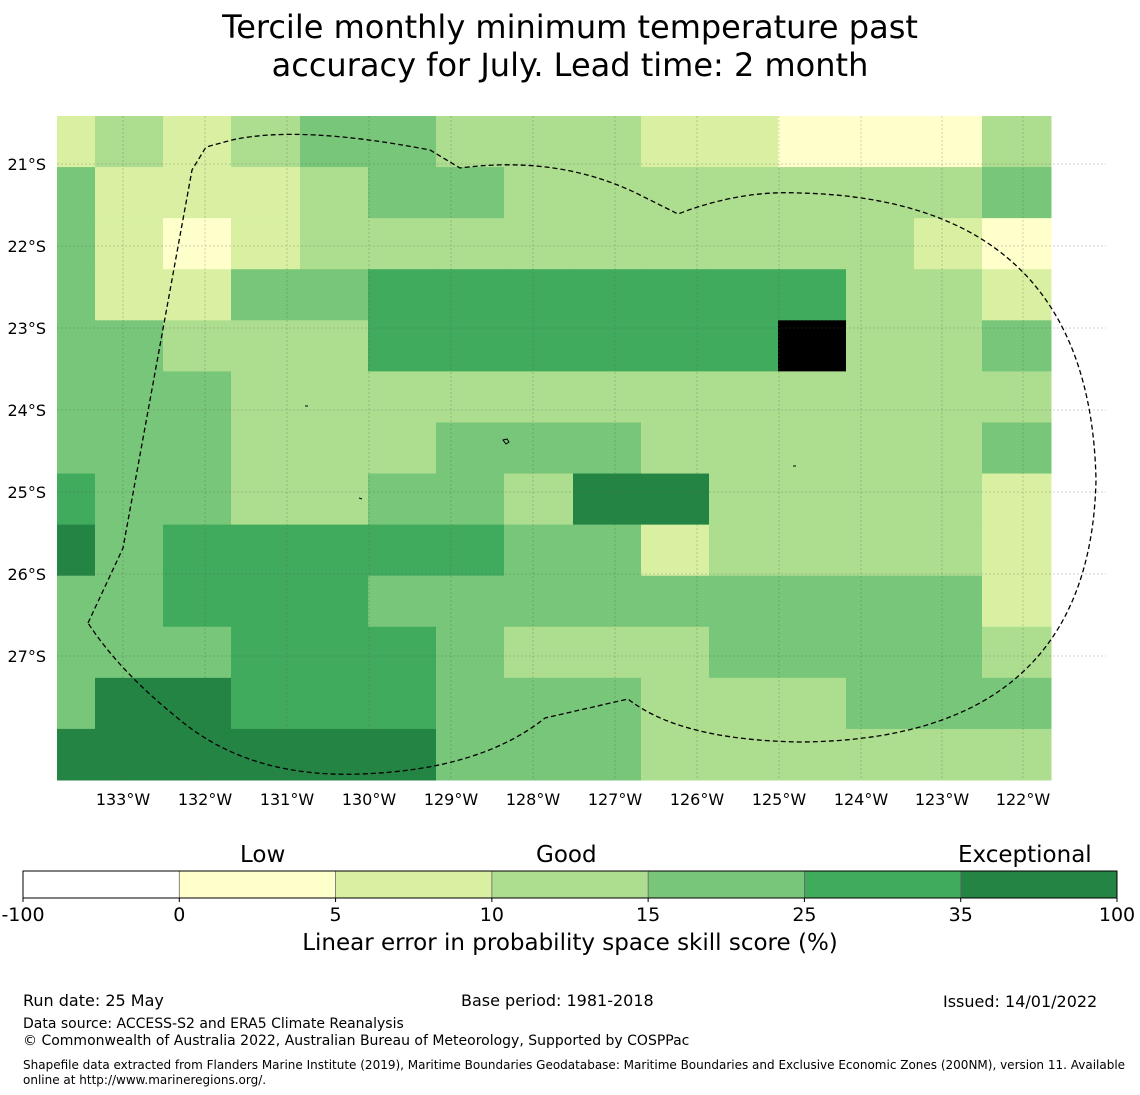  What do you see at coordinates (26, 574) in the screenshot?
I see `latitude-label: 26°S` at bounding box center [26, 574].